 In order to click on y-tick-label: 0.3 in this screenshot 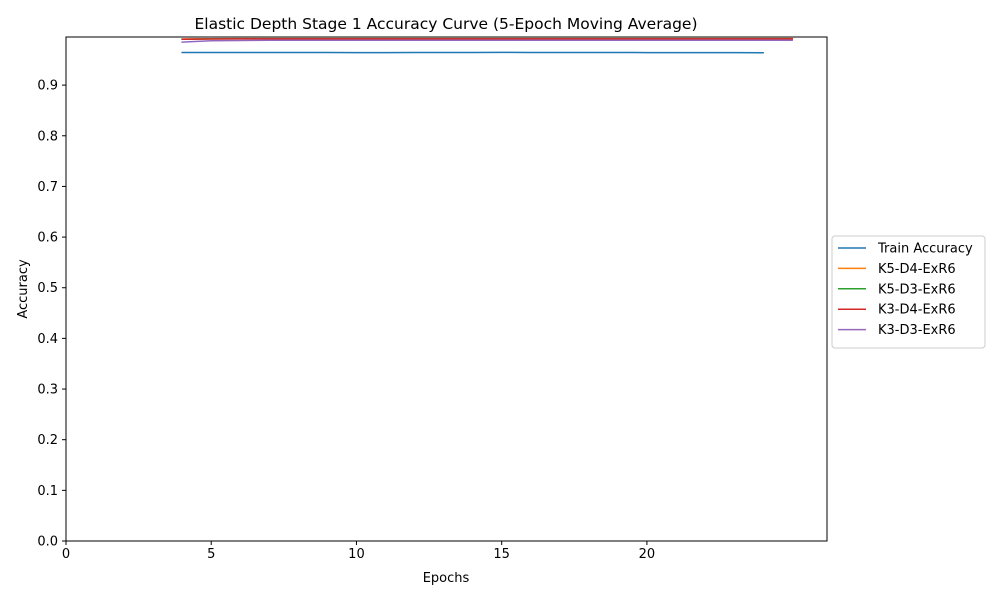, I will do `click(47, 390)`.